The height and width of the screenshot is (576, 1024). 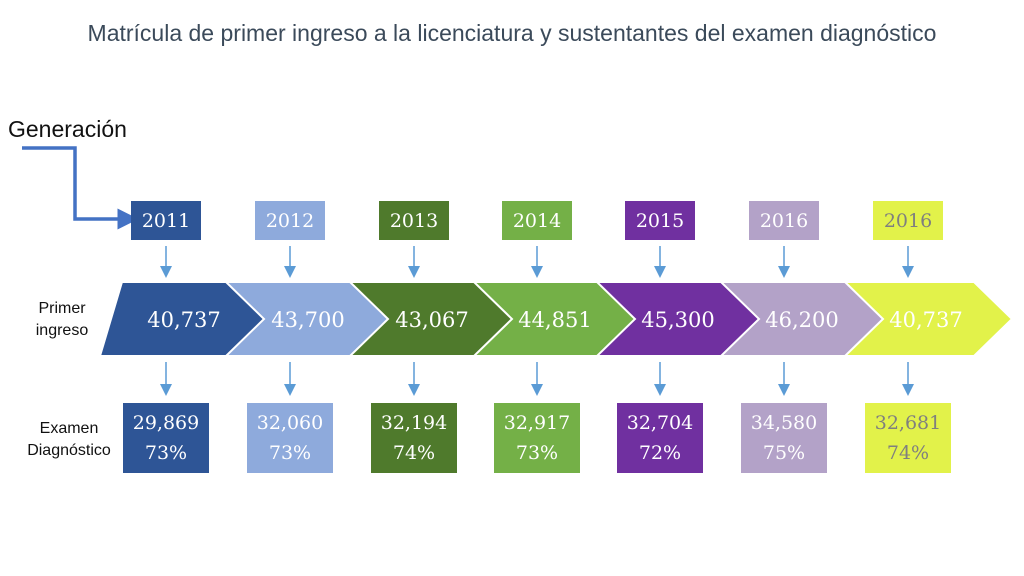 What do you see at coordinates (290, 453) in the screenshot?
I see `examen-percent-2: 73%` at bounding box center [290, 453].